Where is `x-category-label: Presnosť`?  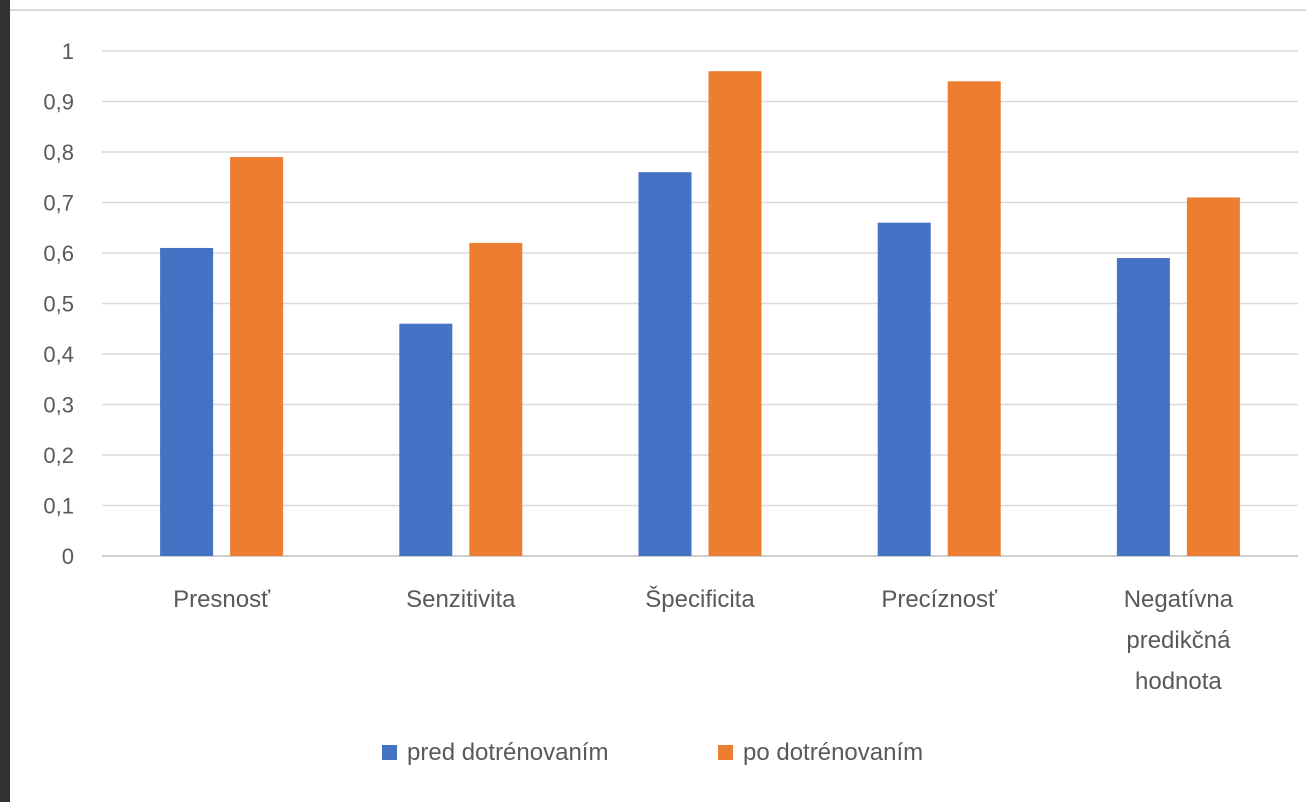
x-category-label: Presnosť is located at coordinates (222, 599).